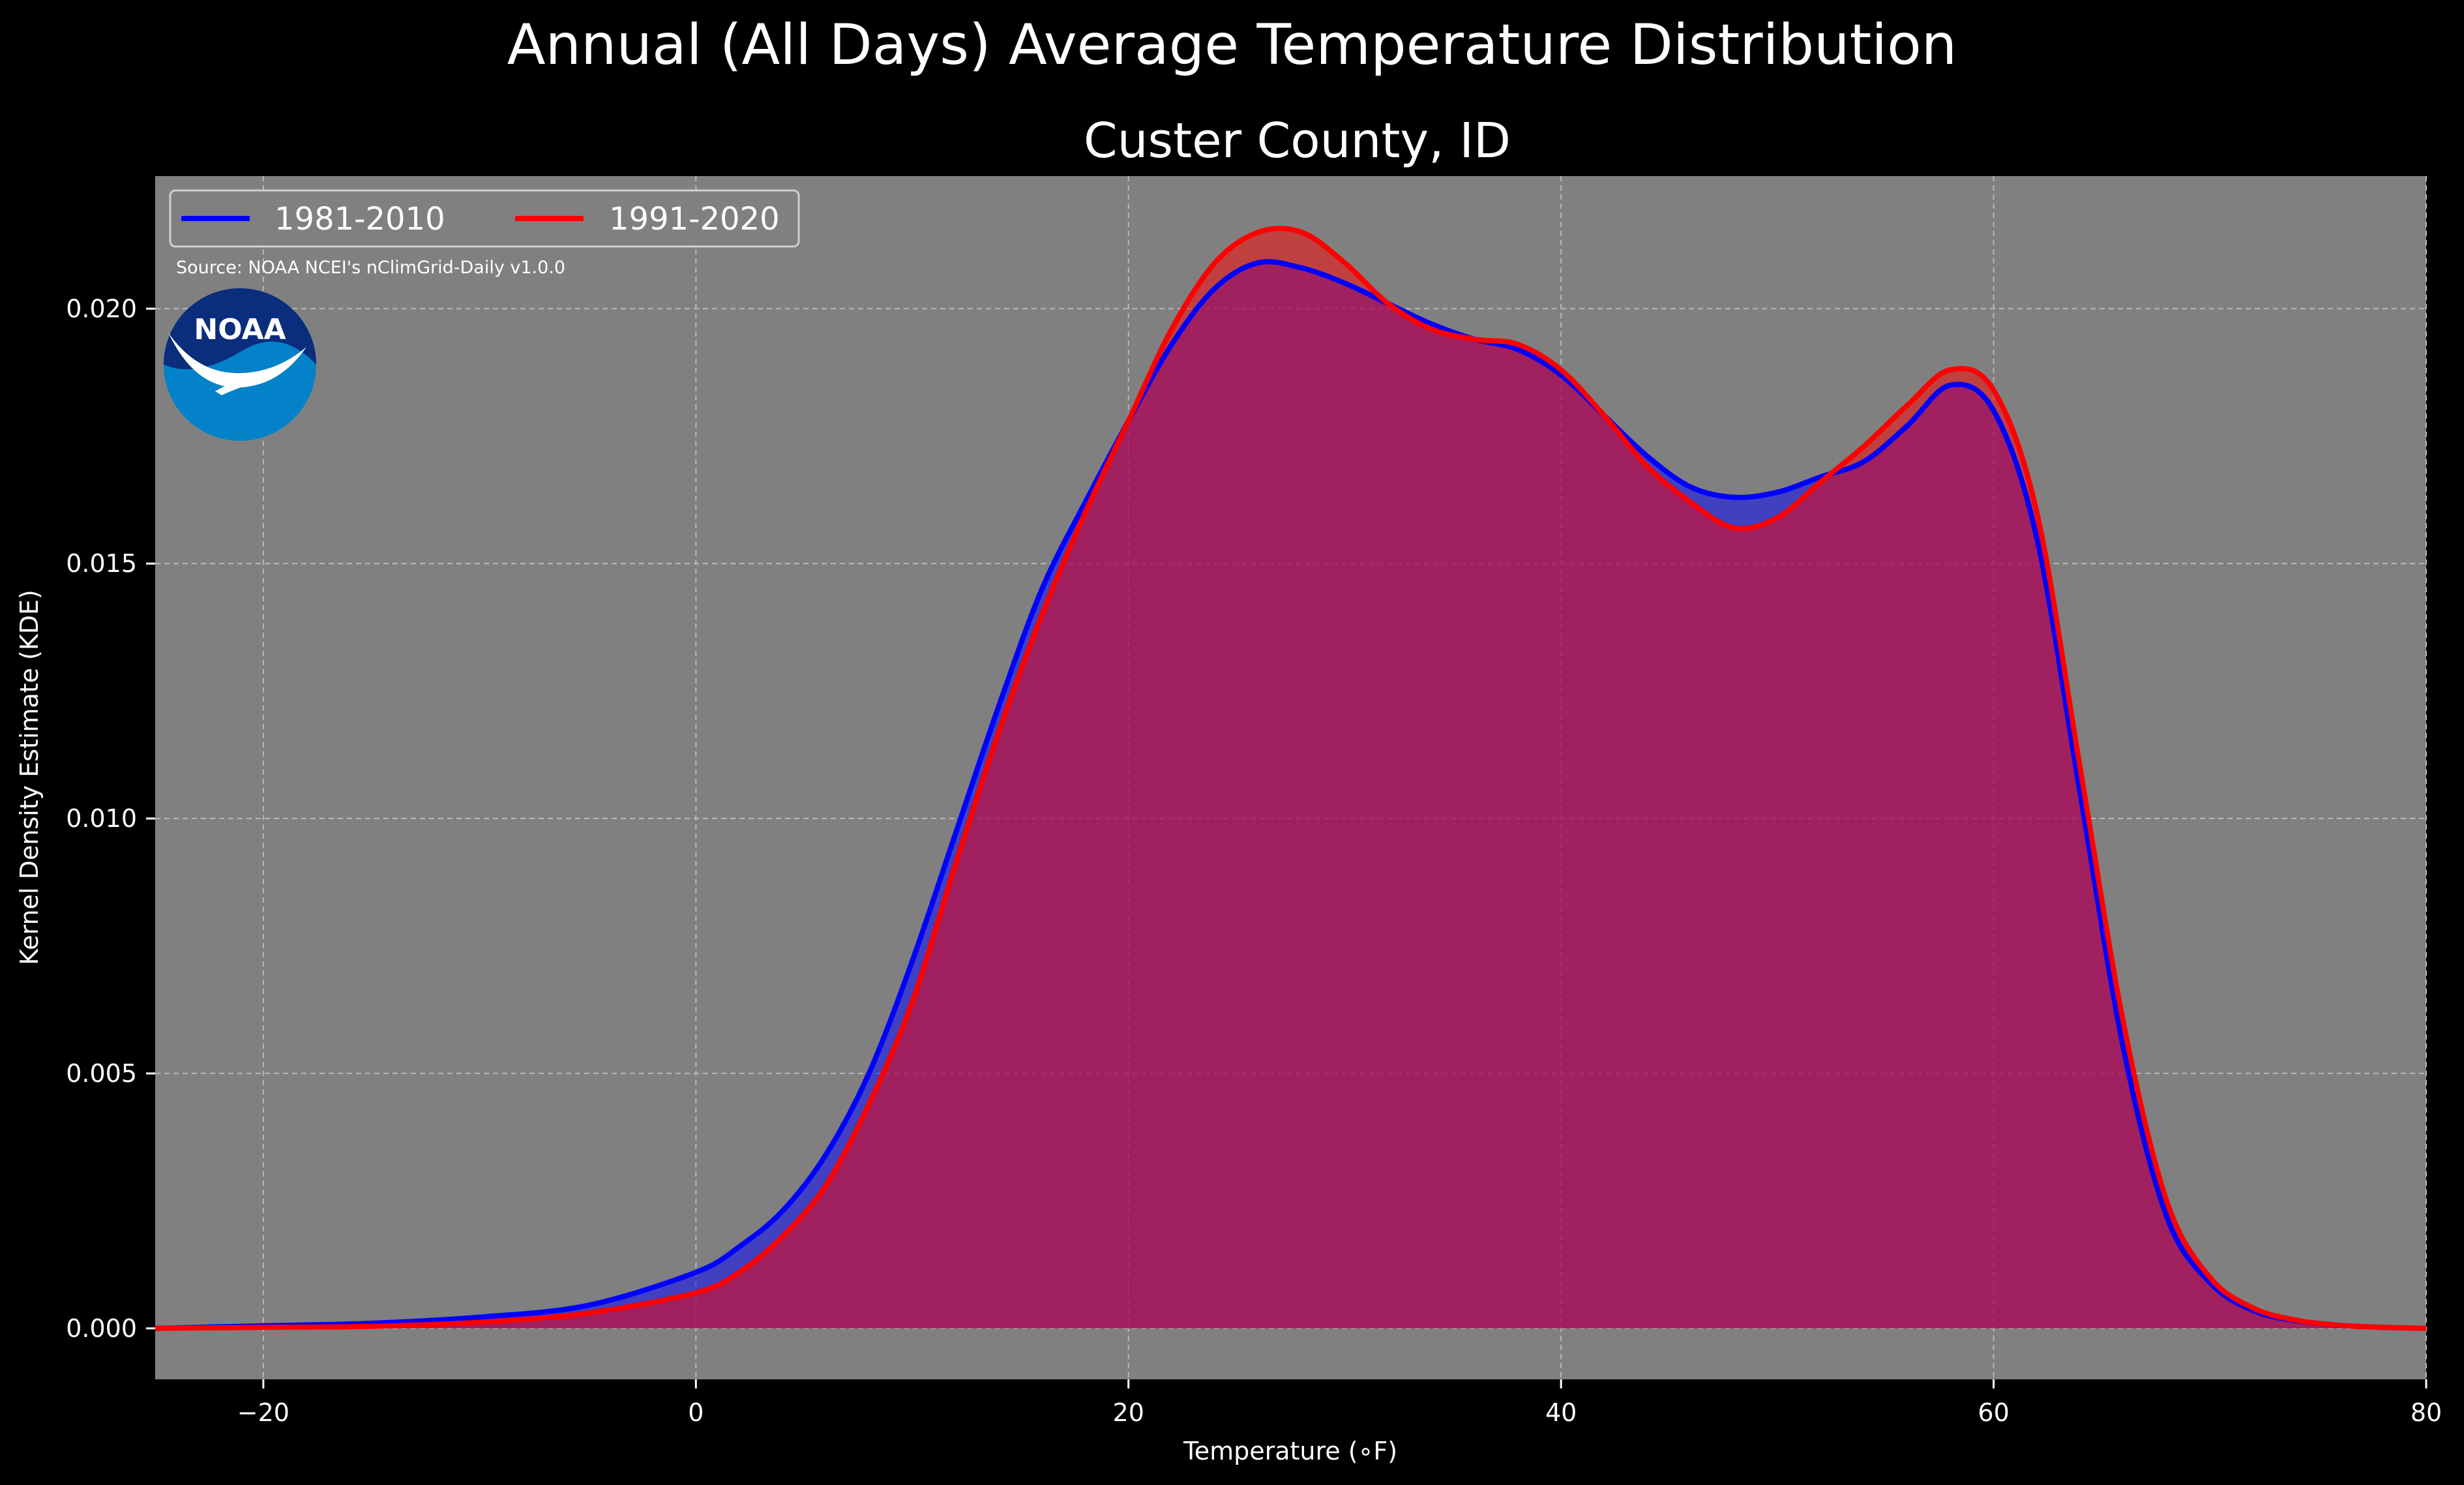 This screenshot has height=1485, width=2464. I want to click on legend-label-1991-2020: 1991-2020, so click(694, 219).